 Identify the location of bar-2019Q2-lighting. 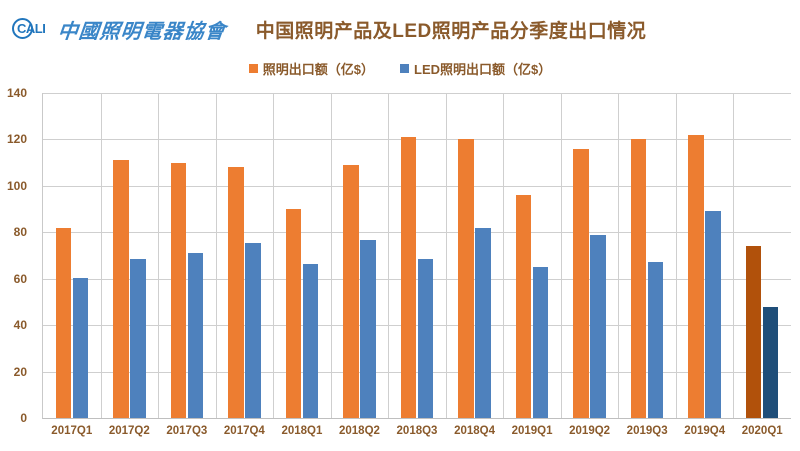
(581, 283).